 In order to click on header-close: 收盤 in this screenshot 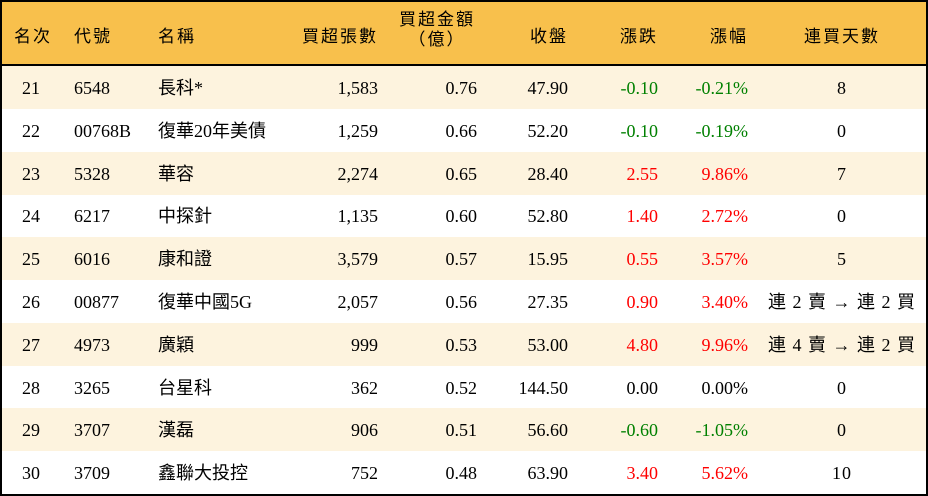, I will do `click(549, 36)`.